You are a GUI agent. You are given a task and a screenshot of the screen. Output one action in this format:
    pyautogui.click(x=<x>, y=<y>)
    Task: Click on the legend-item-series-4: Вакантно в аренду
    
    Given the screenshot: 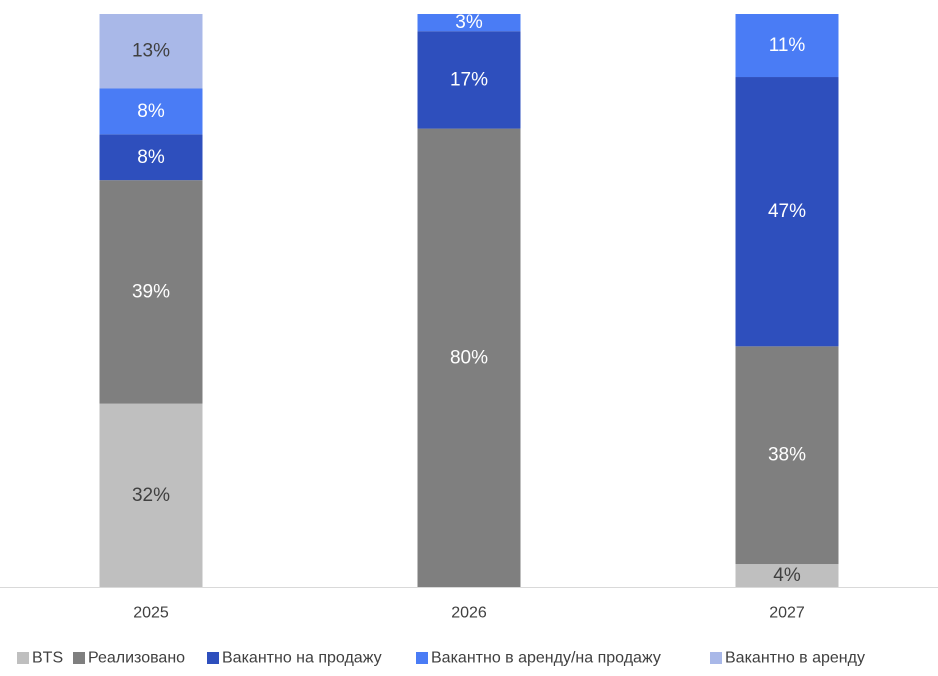 What is the action you would take?
    pyautogui.click(x=787, y=658)
    